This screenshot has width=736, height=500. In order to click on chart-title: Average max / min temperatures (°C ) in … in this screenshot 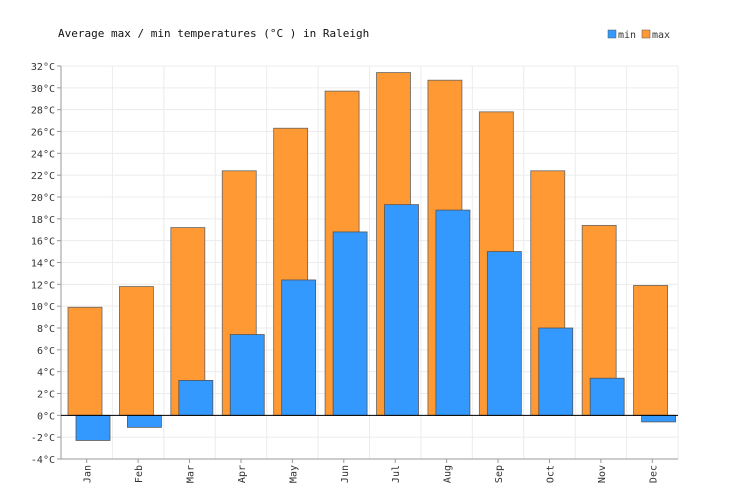, I will do `click(213, 33)`.